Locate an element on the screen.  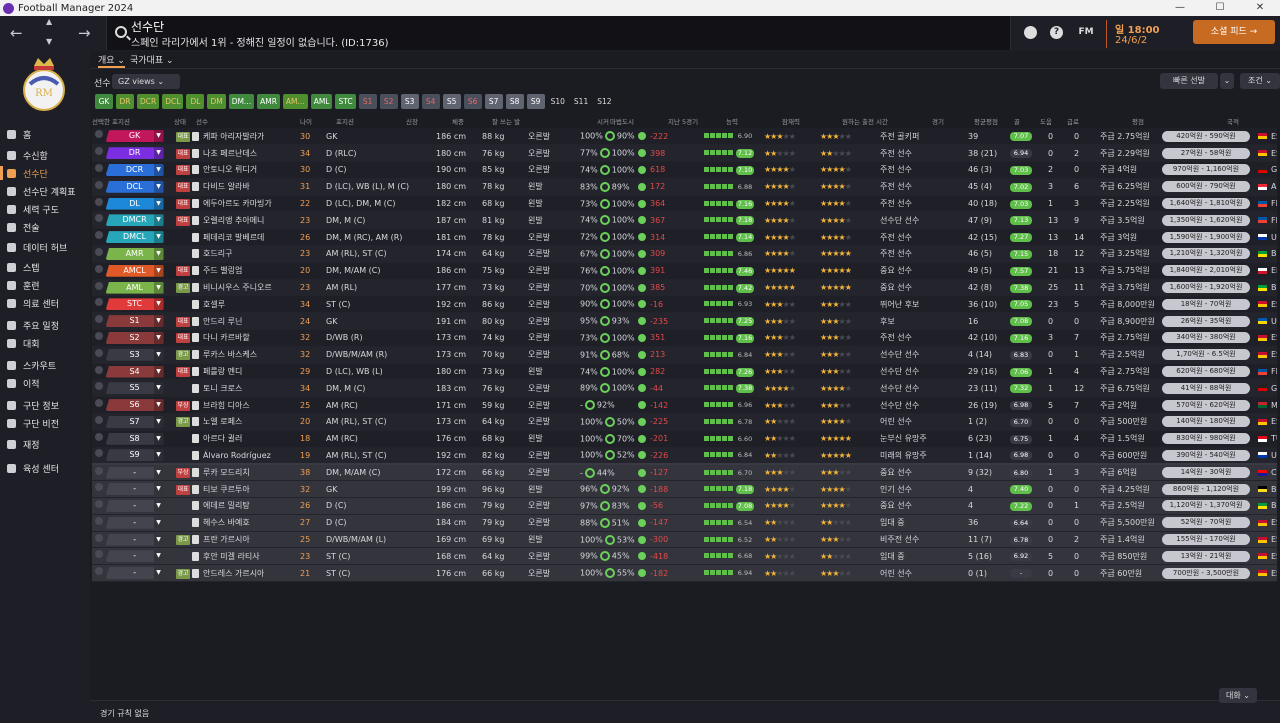
column-header: 나이 is located at coordinates (306, 122).